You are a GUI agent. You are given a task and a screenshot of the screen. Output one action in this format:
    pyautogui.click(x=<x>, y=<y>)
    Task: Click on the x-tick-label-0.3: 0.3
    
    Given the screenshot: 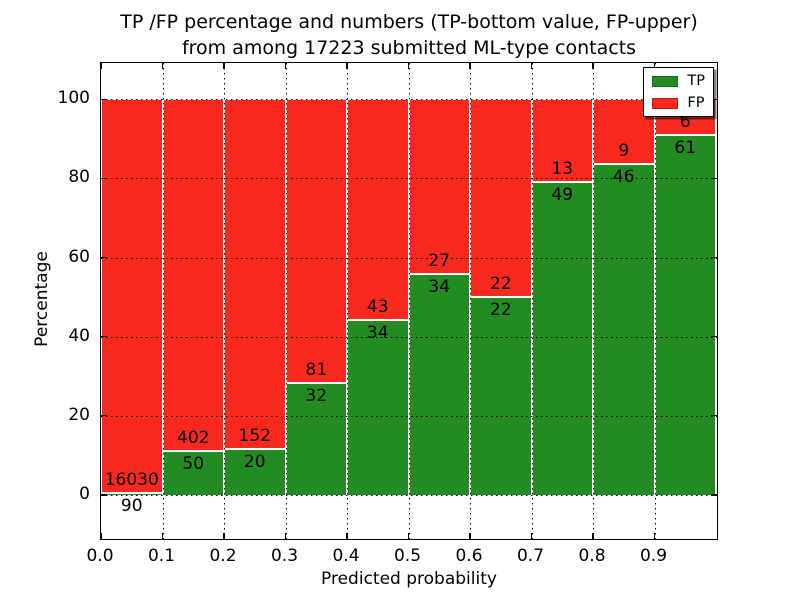 What is the action you would take?
    pyautogui.click(x=284, y=556)
    